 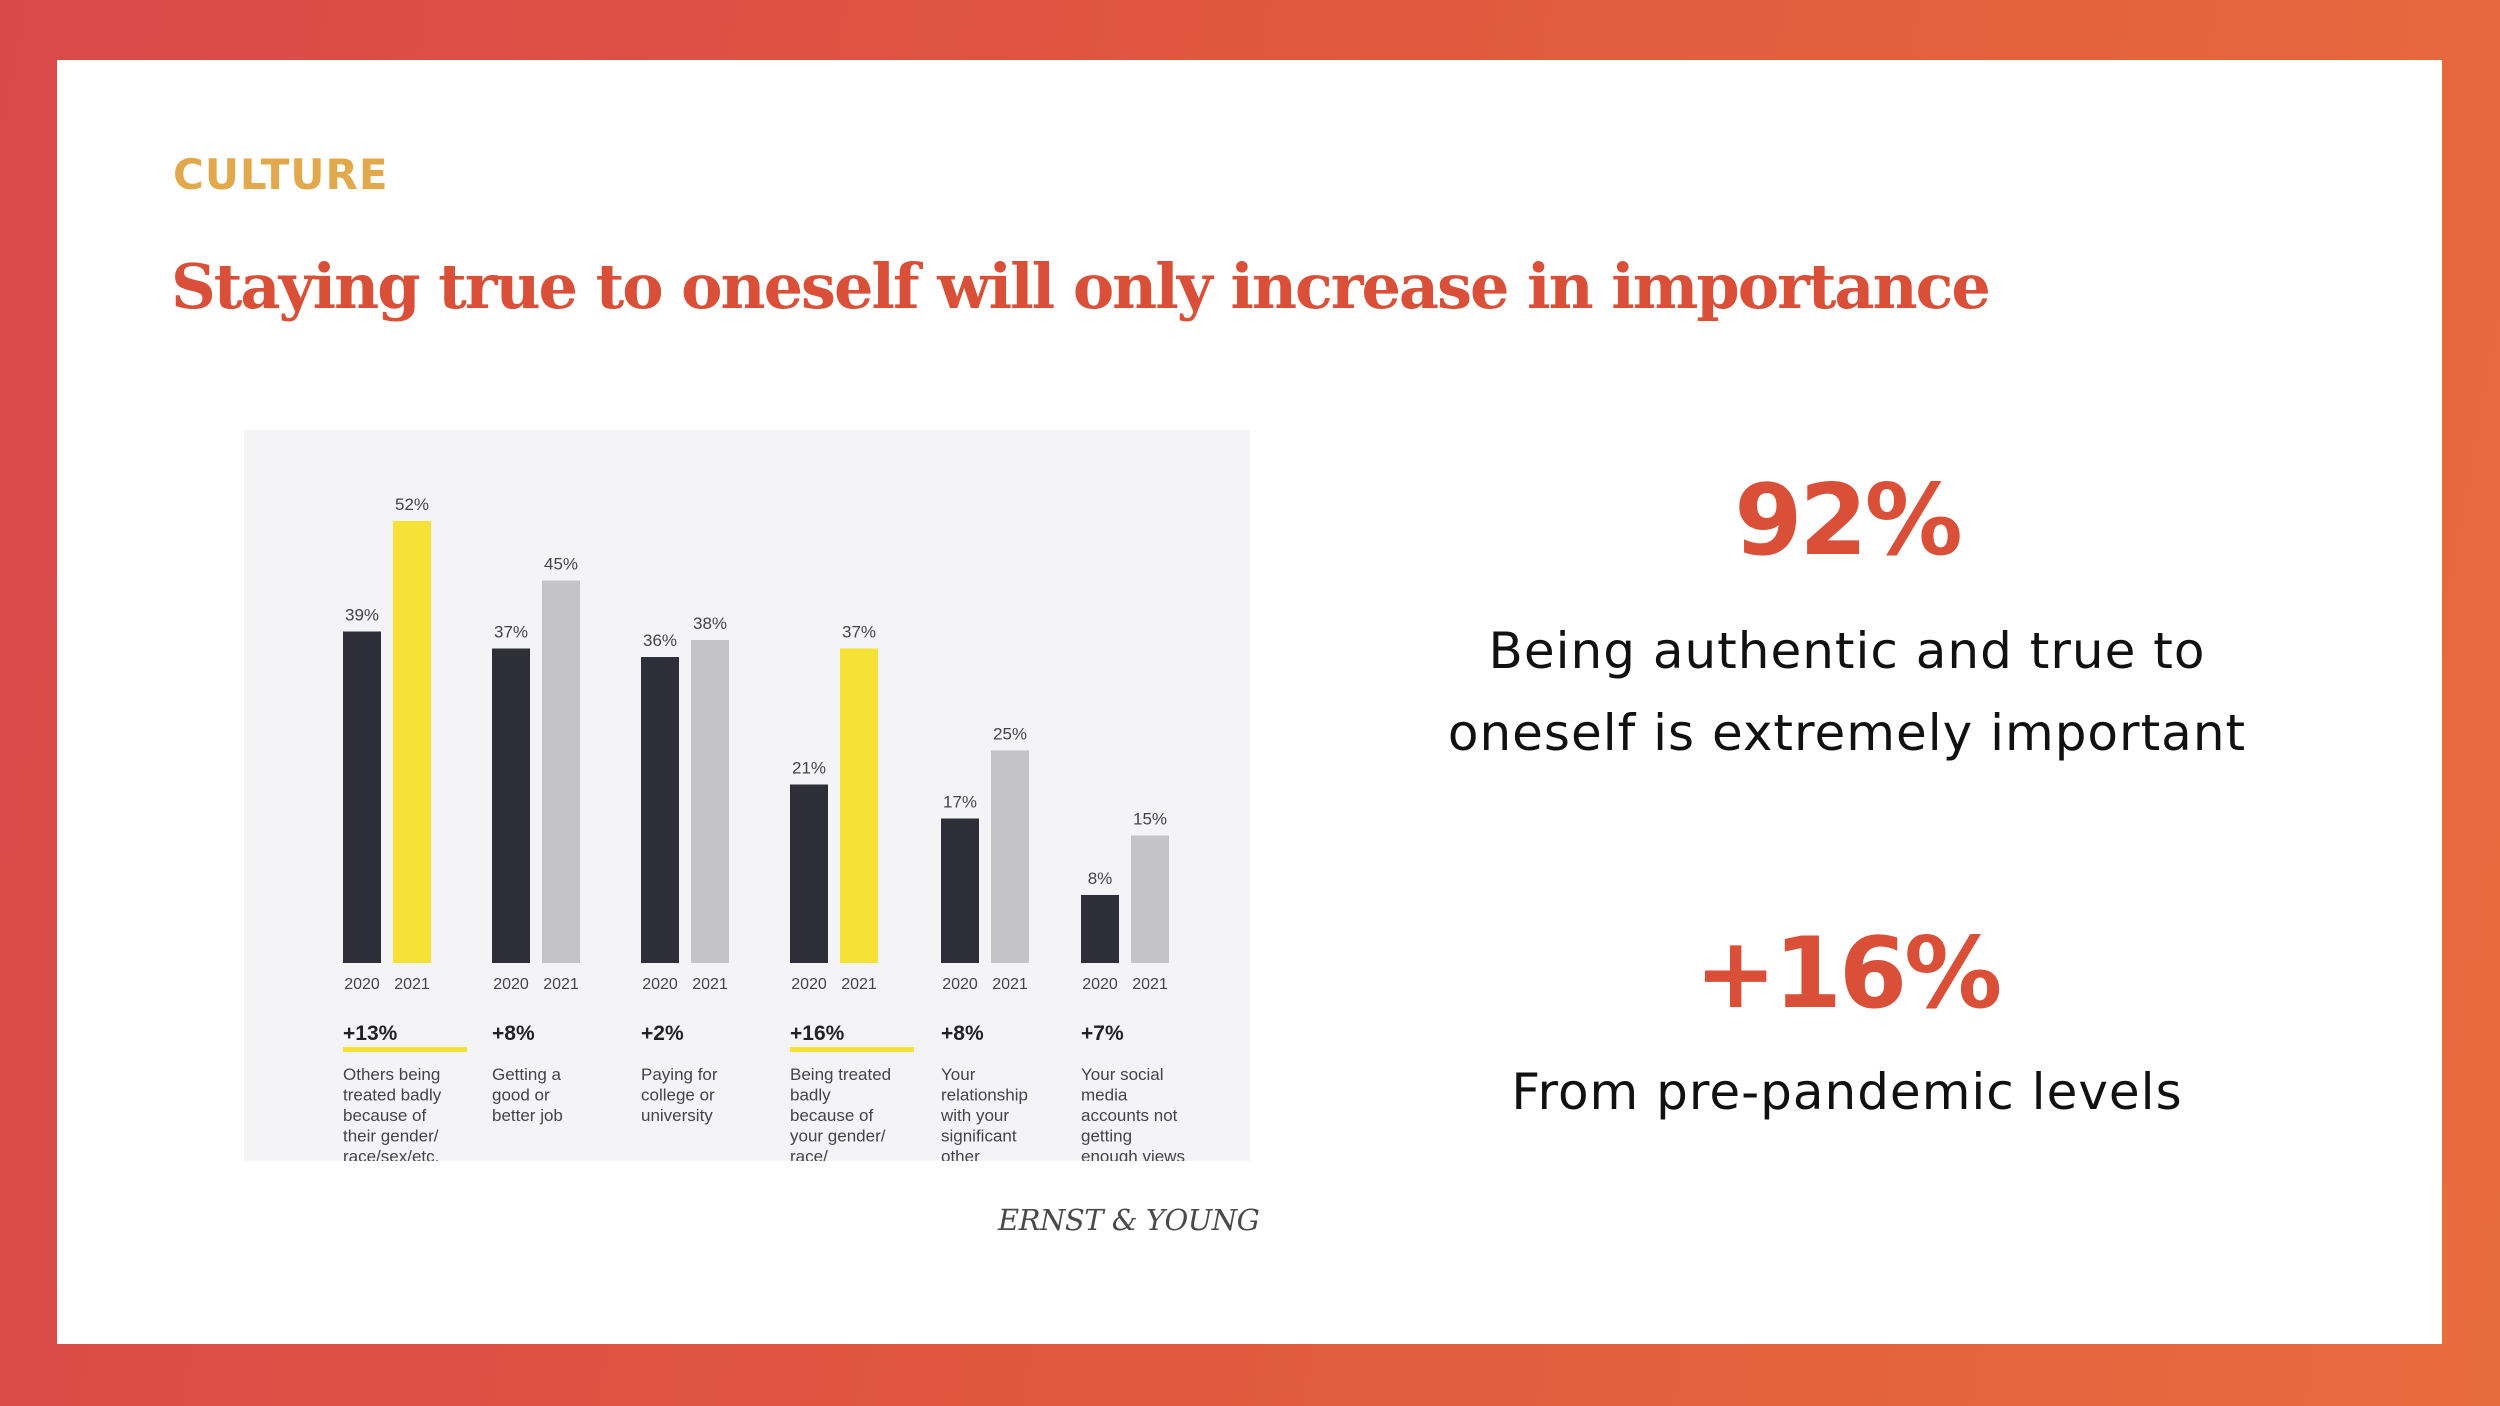 What do you see at coordinates (391, 1154) in the screenshot?
I see `category-label-line: race/sex/etc.` at bounding box center [391, 1154].